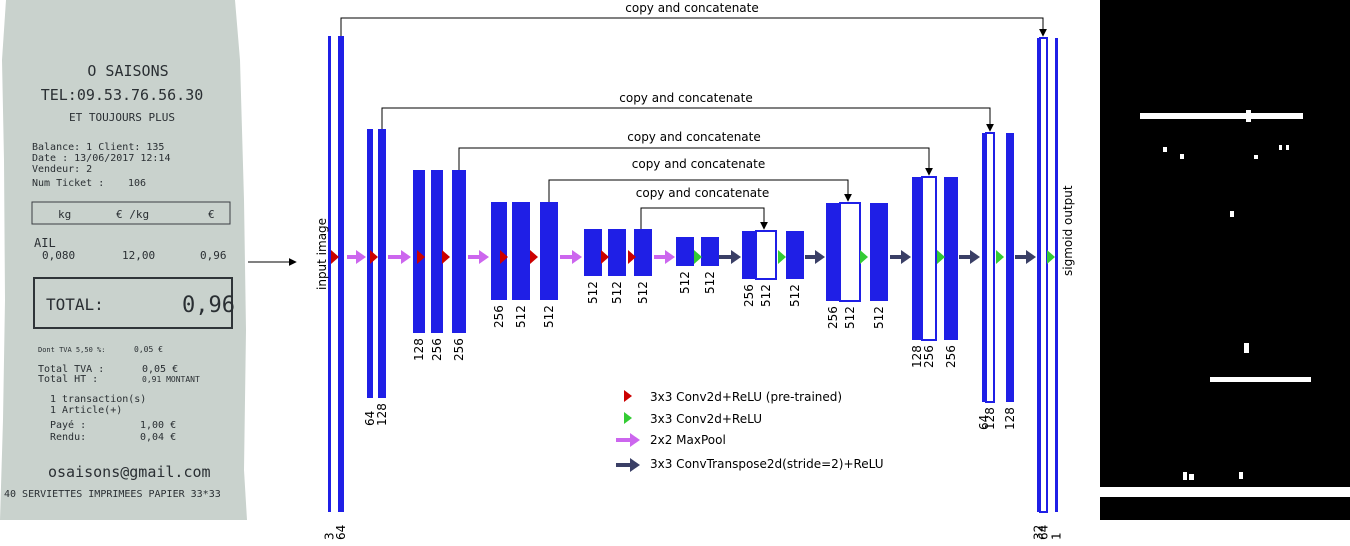 This screenshot has height=546, width=1350. I want to click on navy-arrow-icon, so click(628, 465).